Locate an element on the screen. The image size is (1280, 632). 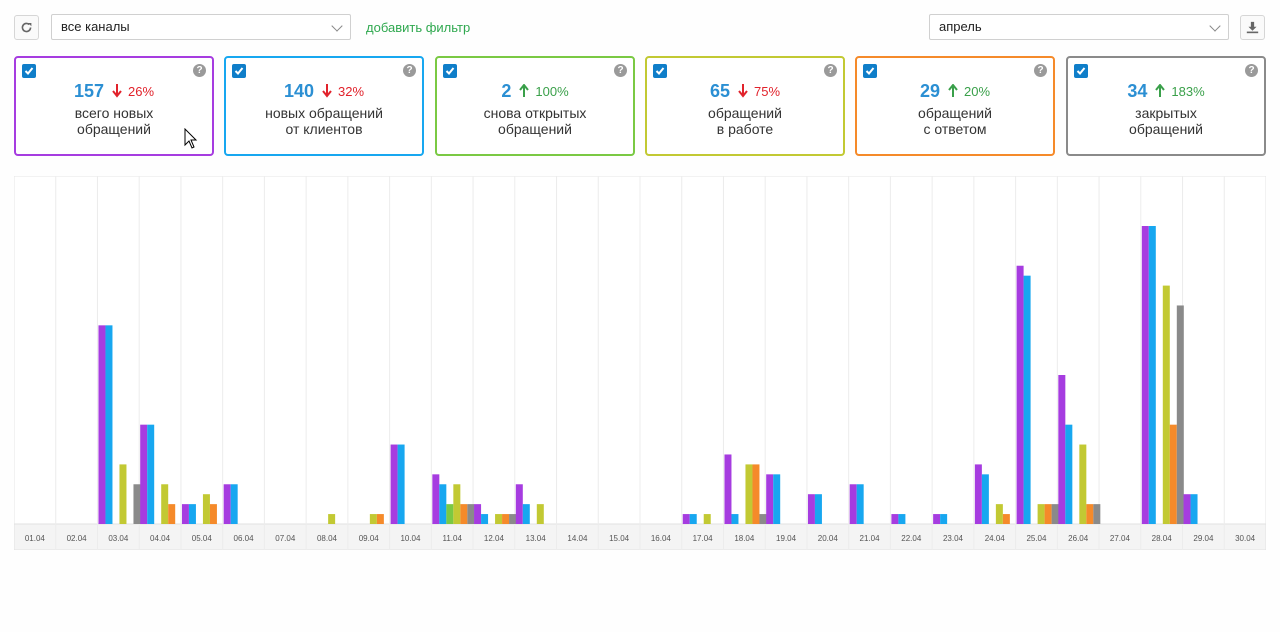
refresh-button is located at coordinates (26, 27).